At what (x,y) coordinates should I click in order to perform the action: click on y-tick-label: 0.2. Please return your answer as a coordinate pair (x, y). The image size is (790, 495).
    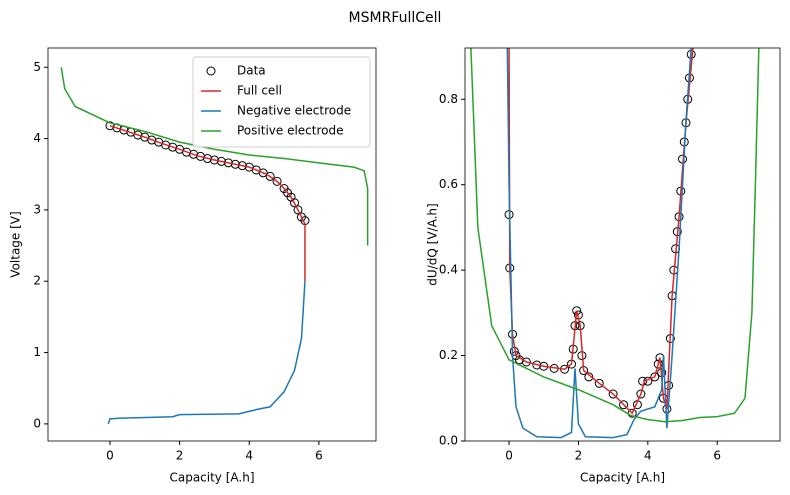
    Looking at the image, I should click on (448, 355).